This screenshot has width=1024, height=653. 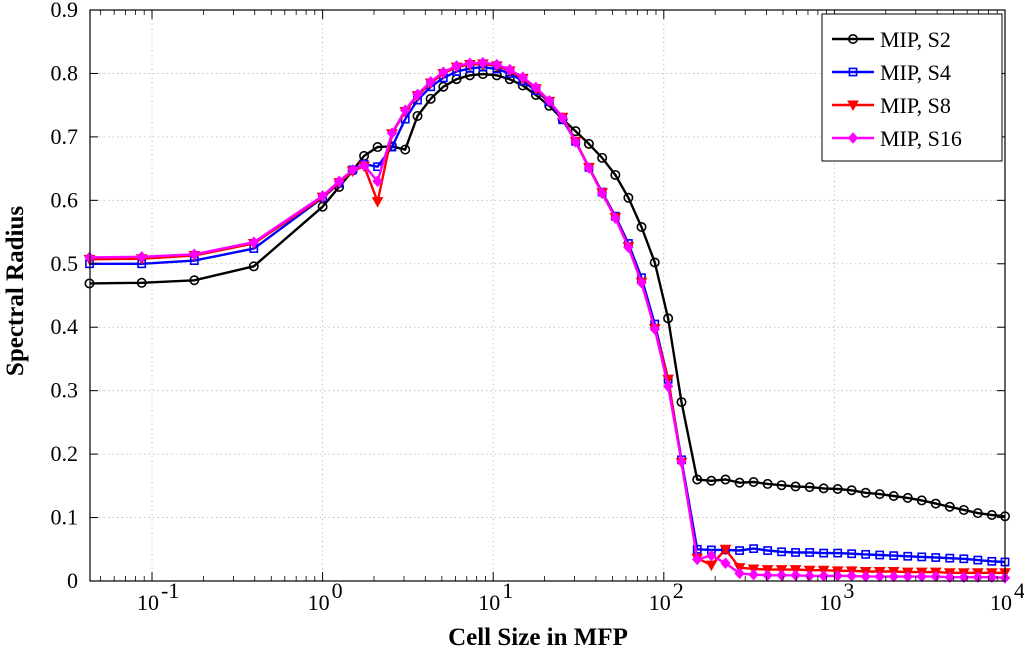 What do you see at coordinates (915, 39) in the screenshot?
I see `legend-label: MIP, S2` at bounding box center [915, 39].